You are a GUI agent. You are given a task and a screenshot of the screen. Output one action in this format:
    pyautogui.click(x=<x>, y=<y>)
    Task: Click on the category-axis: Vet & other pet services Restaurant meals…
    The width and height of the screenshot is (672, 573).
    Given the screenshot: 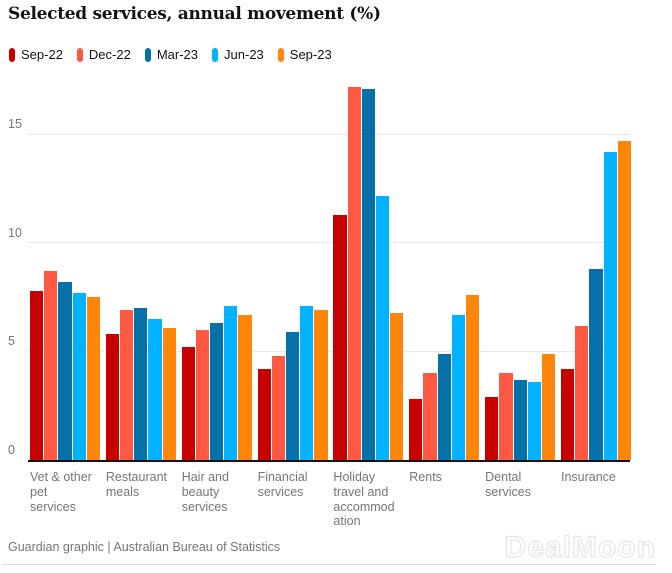 What is the action you would take?
    pyautogui.click(x=350, y=503)
    